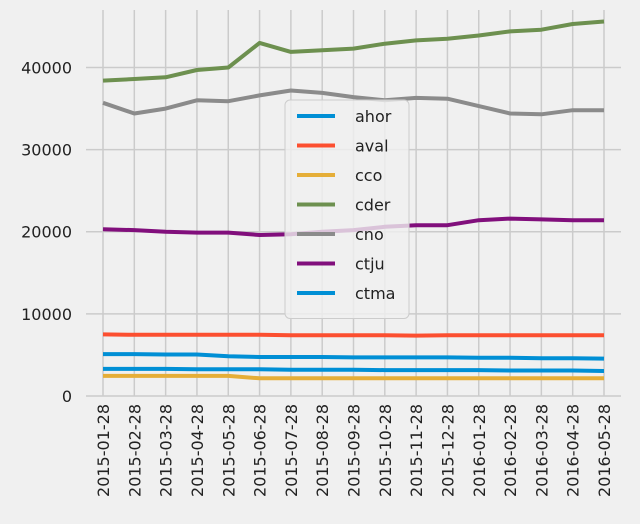 The image size is (640, 524). What do you see at coordinates (354, 356) in the screenshot?
I see `series-line-ahor` at bounding box center [354, 356].